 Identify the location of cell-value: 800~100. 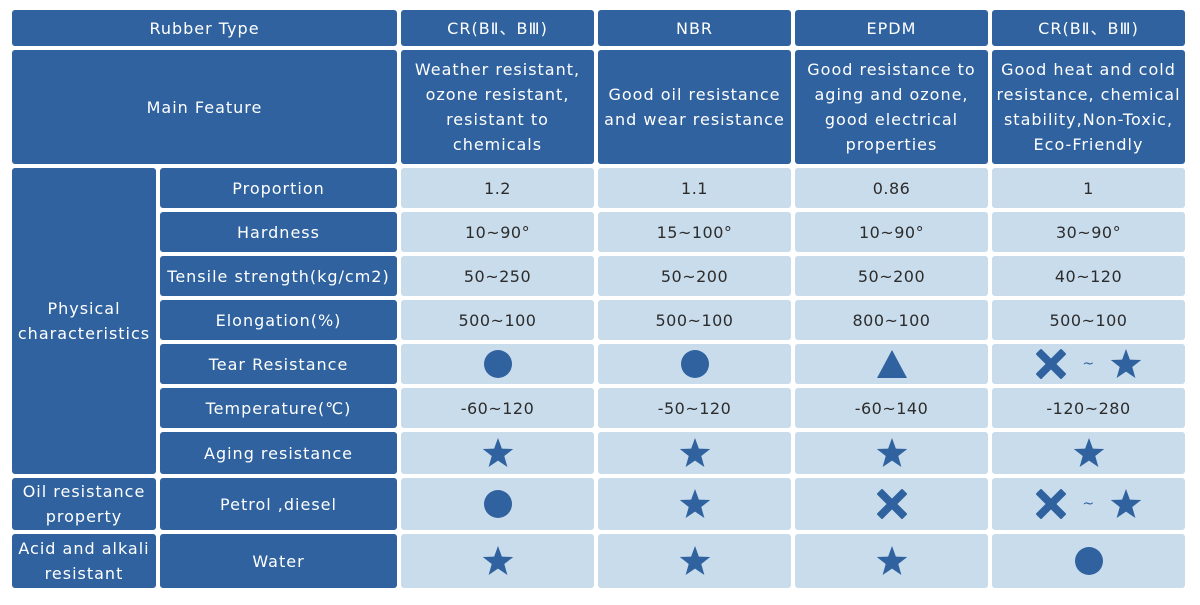
(891, 320).